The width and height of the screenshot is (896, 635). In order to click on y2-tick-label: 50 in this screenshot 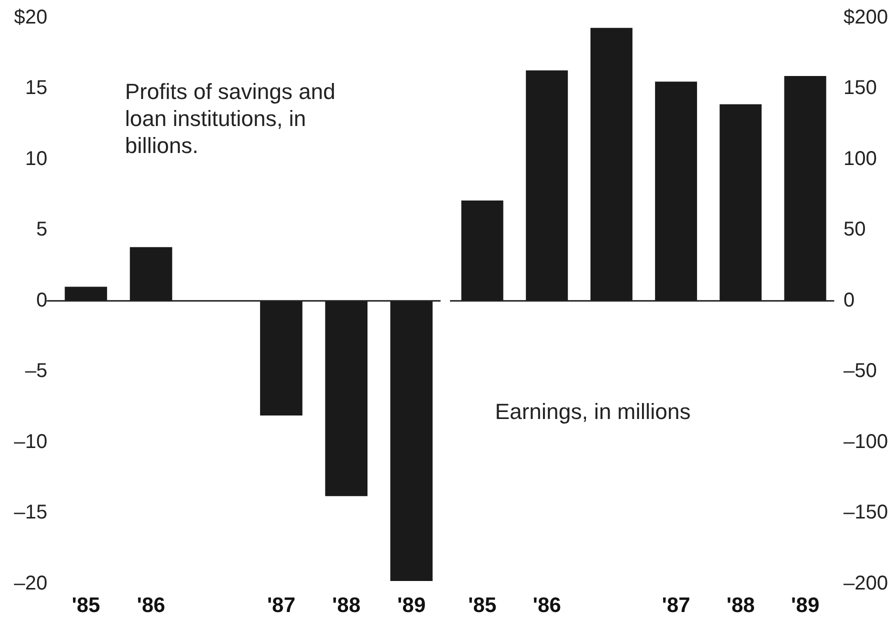, I will do `click(855, 229)`.